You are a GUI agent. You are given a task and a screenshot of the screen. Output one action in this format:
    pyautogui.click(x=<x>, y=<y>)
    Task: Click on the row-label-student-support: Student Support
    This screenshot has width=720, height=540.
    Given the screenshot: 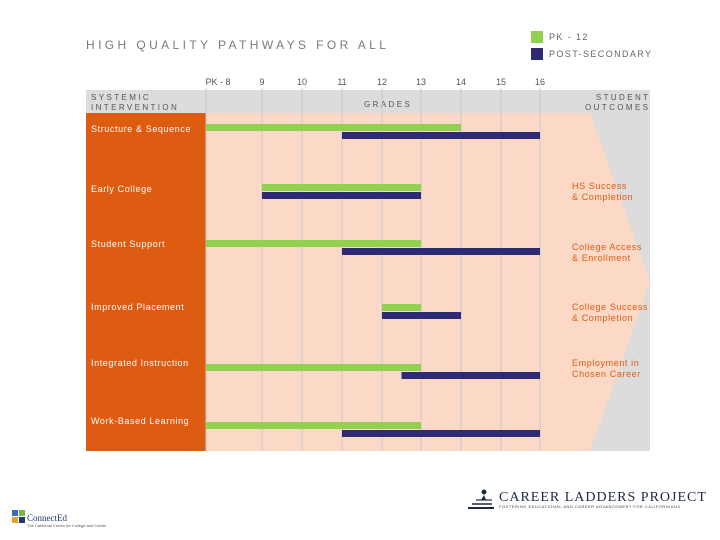 What is the action you would take?
    pyautogui.click(x=128, y=244)
    